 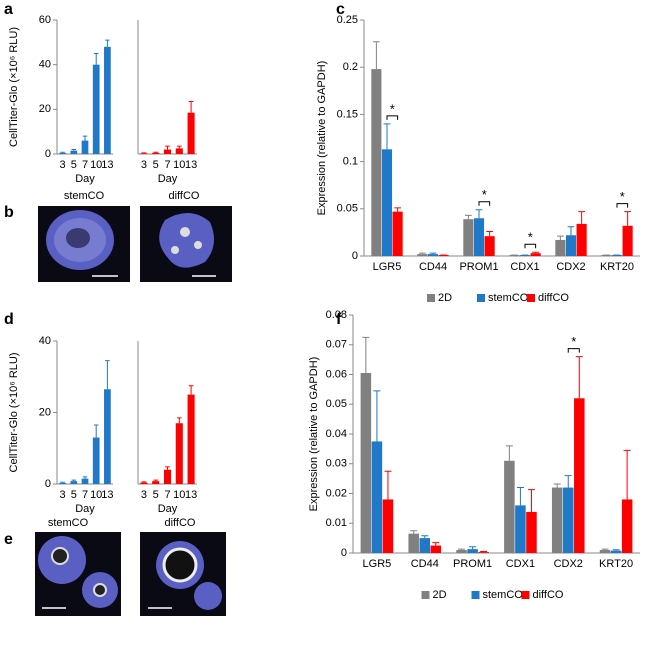 I want to click on y-tick-label: 0.2, so click(x=350, y=67).